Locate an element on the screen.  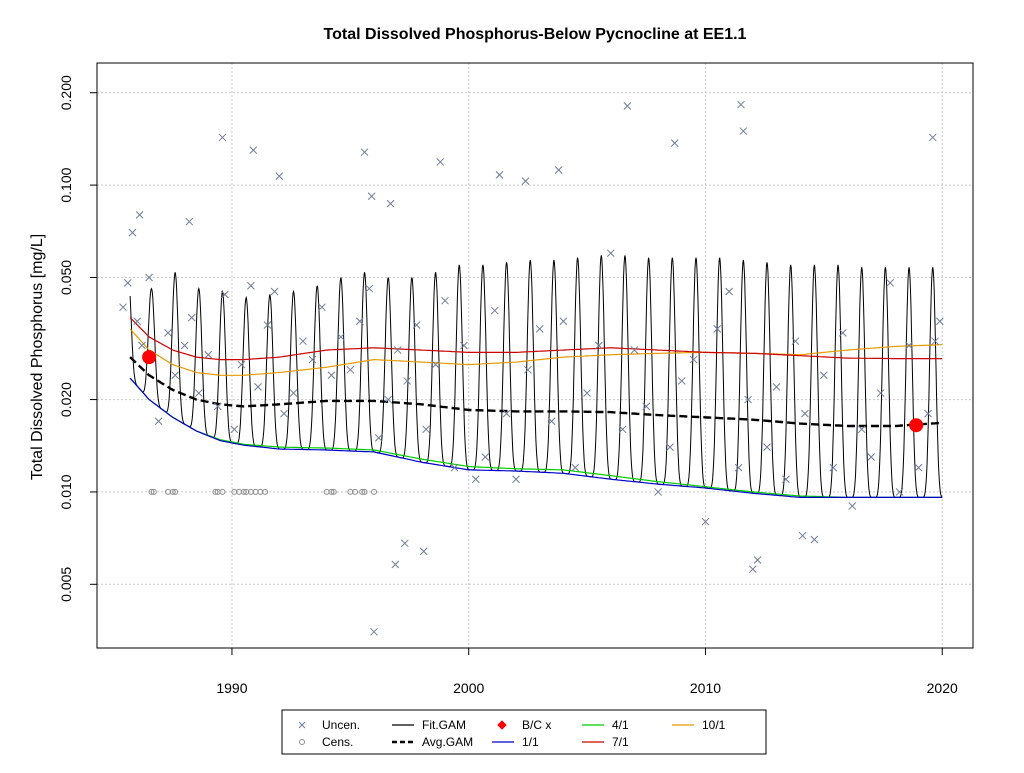
legend-item-cens: Cens. is located at coordinates (326, 742).